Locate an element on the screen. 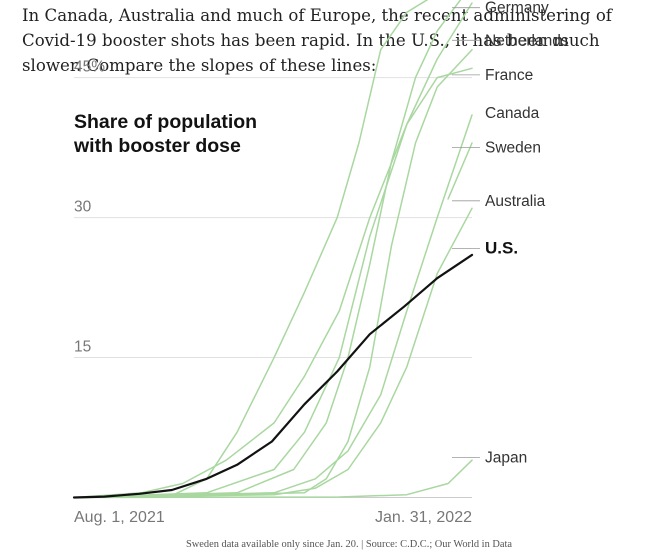 The image size is (668, 552). series-line-japan is located at coordinates (273, 479).